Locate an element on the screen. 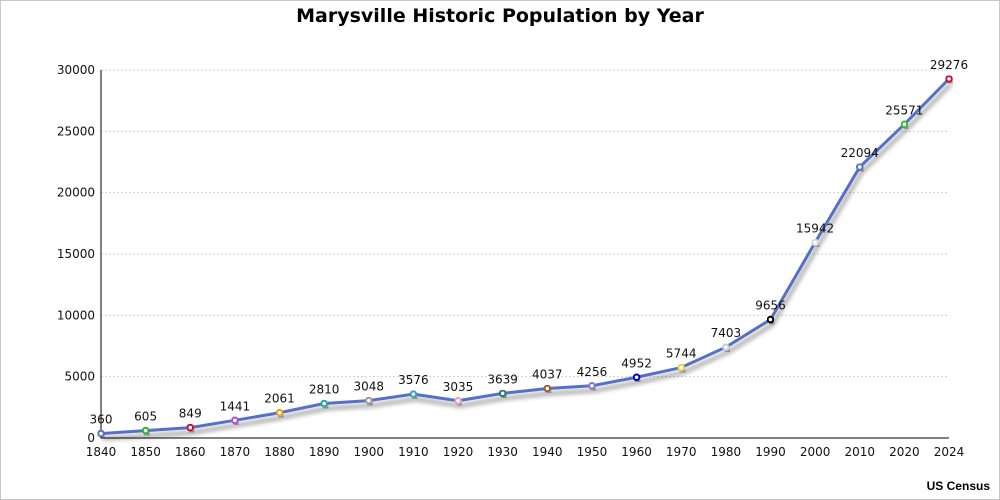 This screenshot has height=500, width=1000. x-tick-label: 1980 is located at coordinates (726, 452).